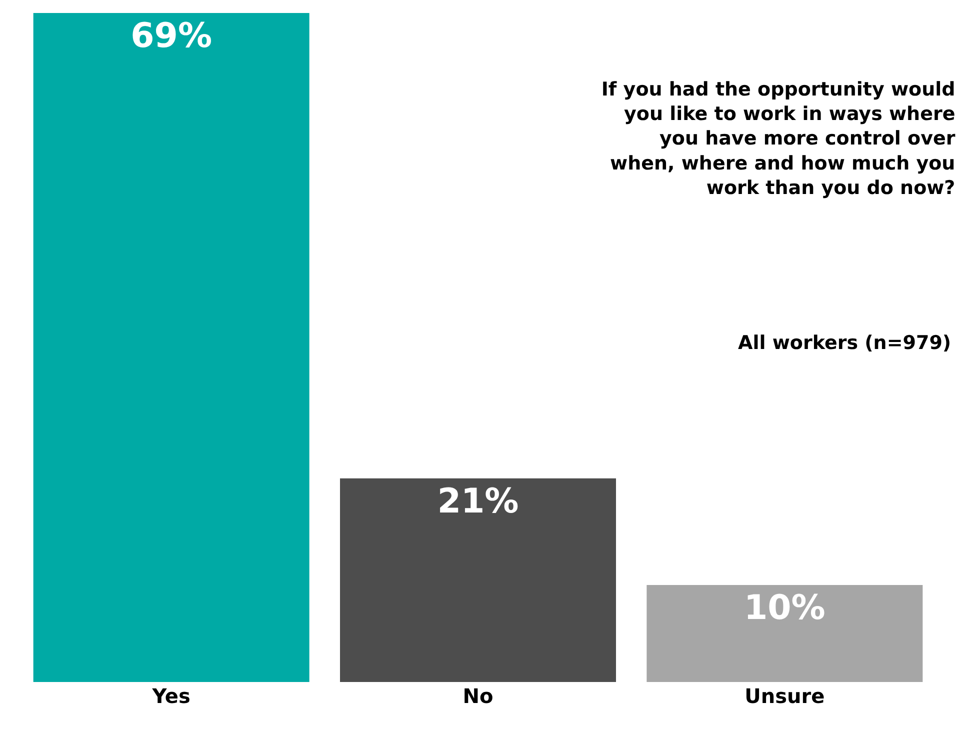 The image size is (961, 733). I want to click on data-label: 69%, so click(171, 36).